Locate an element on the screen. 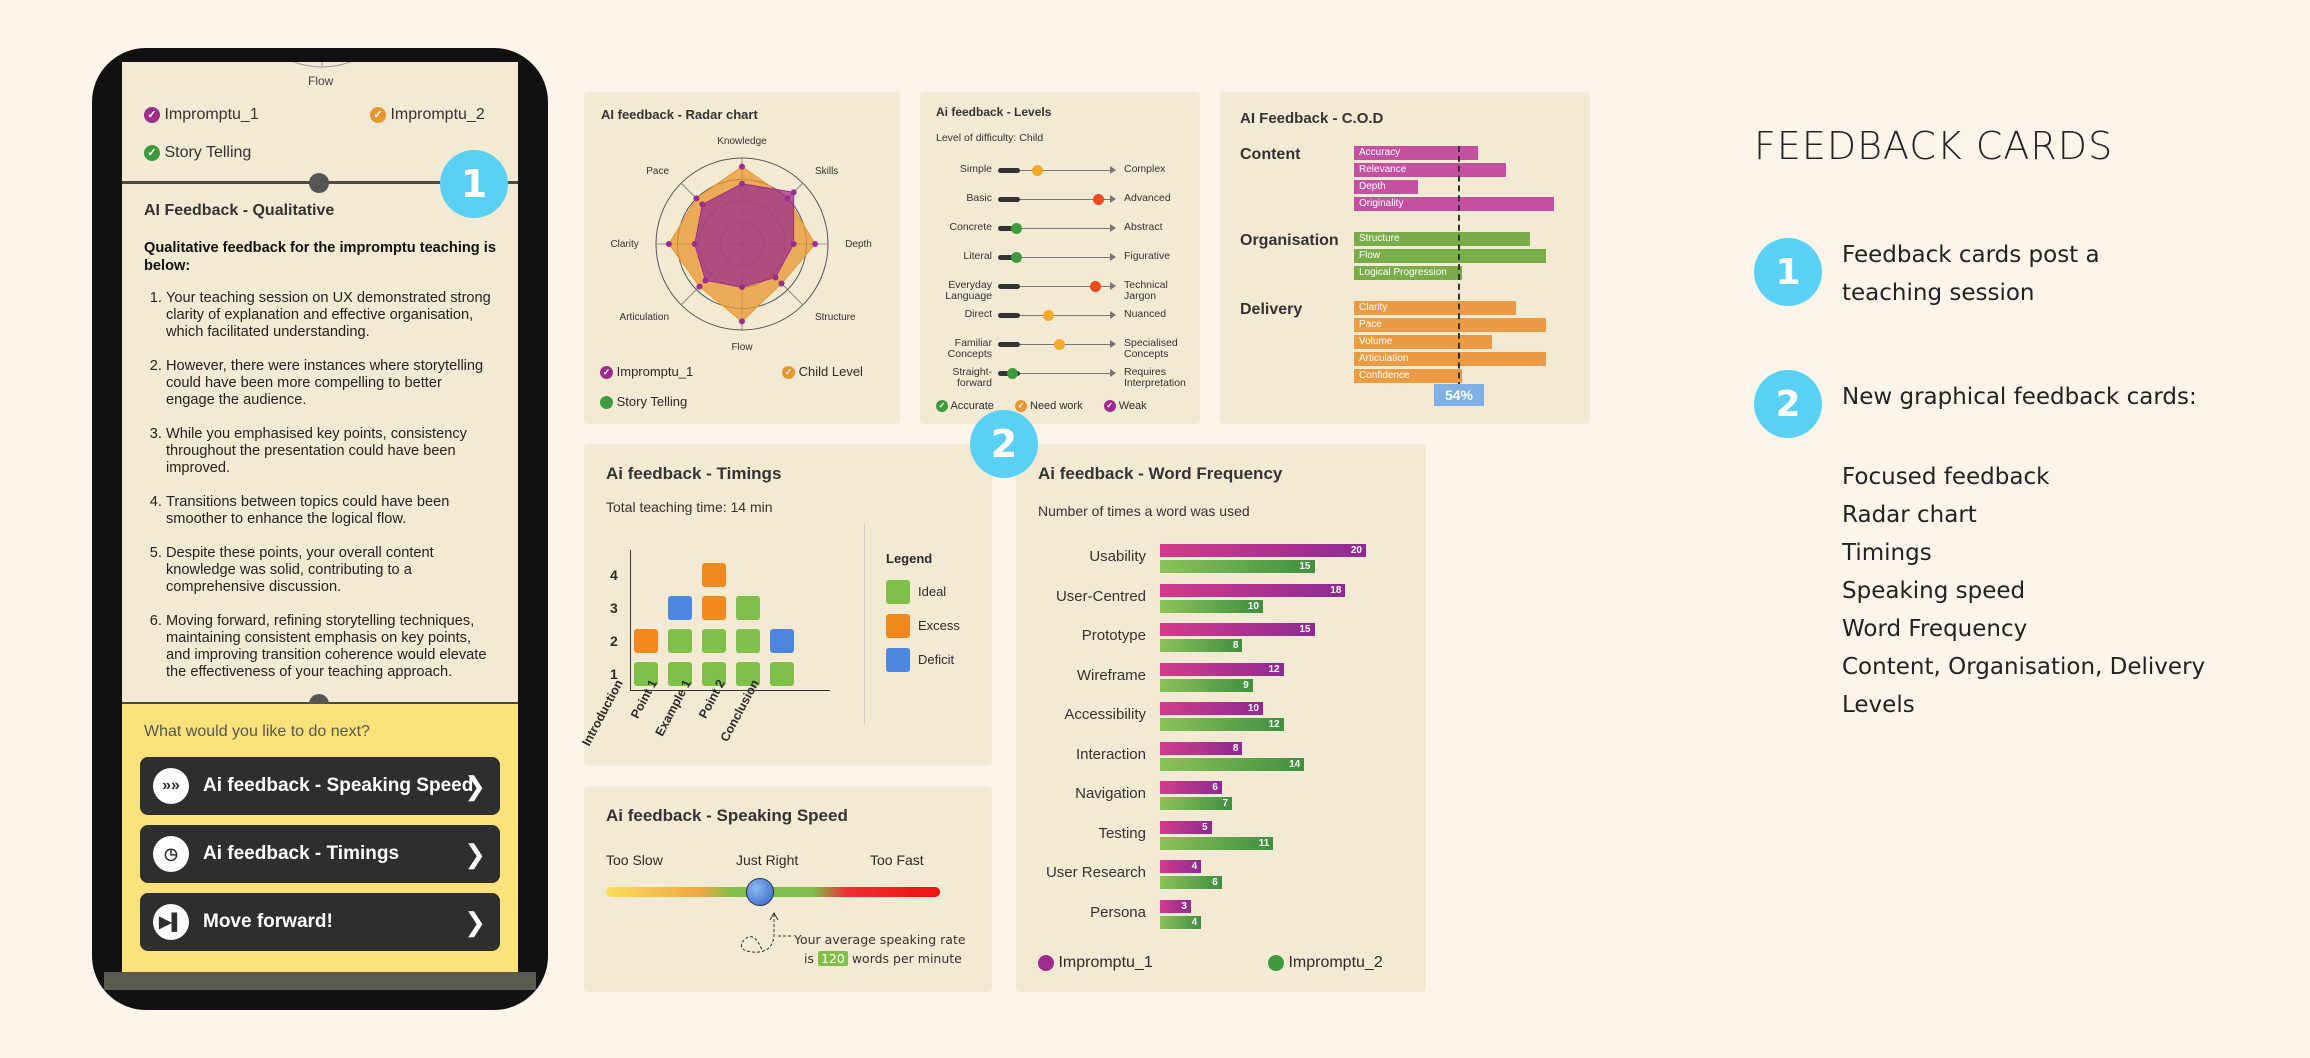 The width and height of the screenshot is (2310, 1058). badge-2: 2 is located at coordinates (1004, 444).